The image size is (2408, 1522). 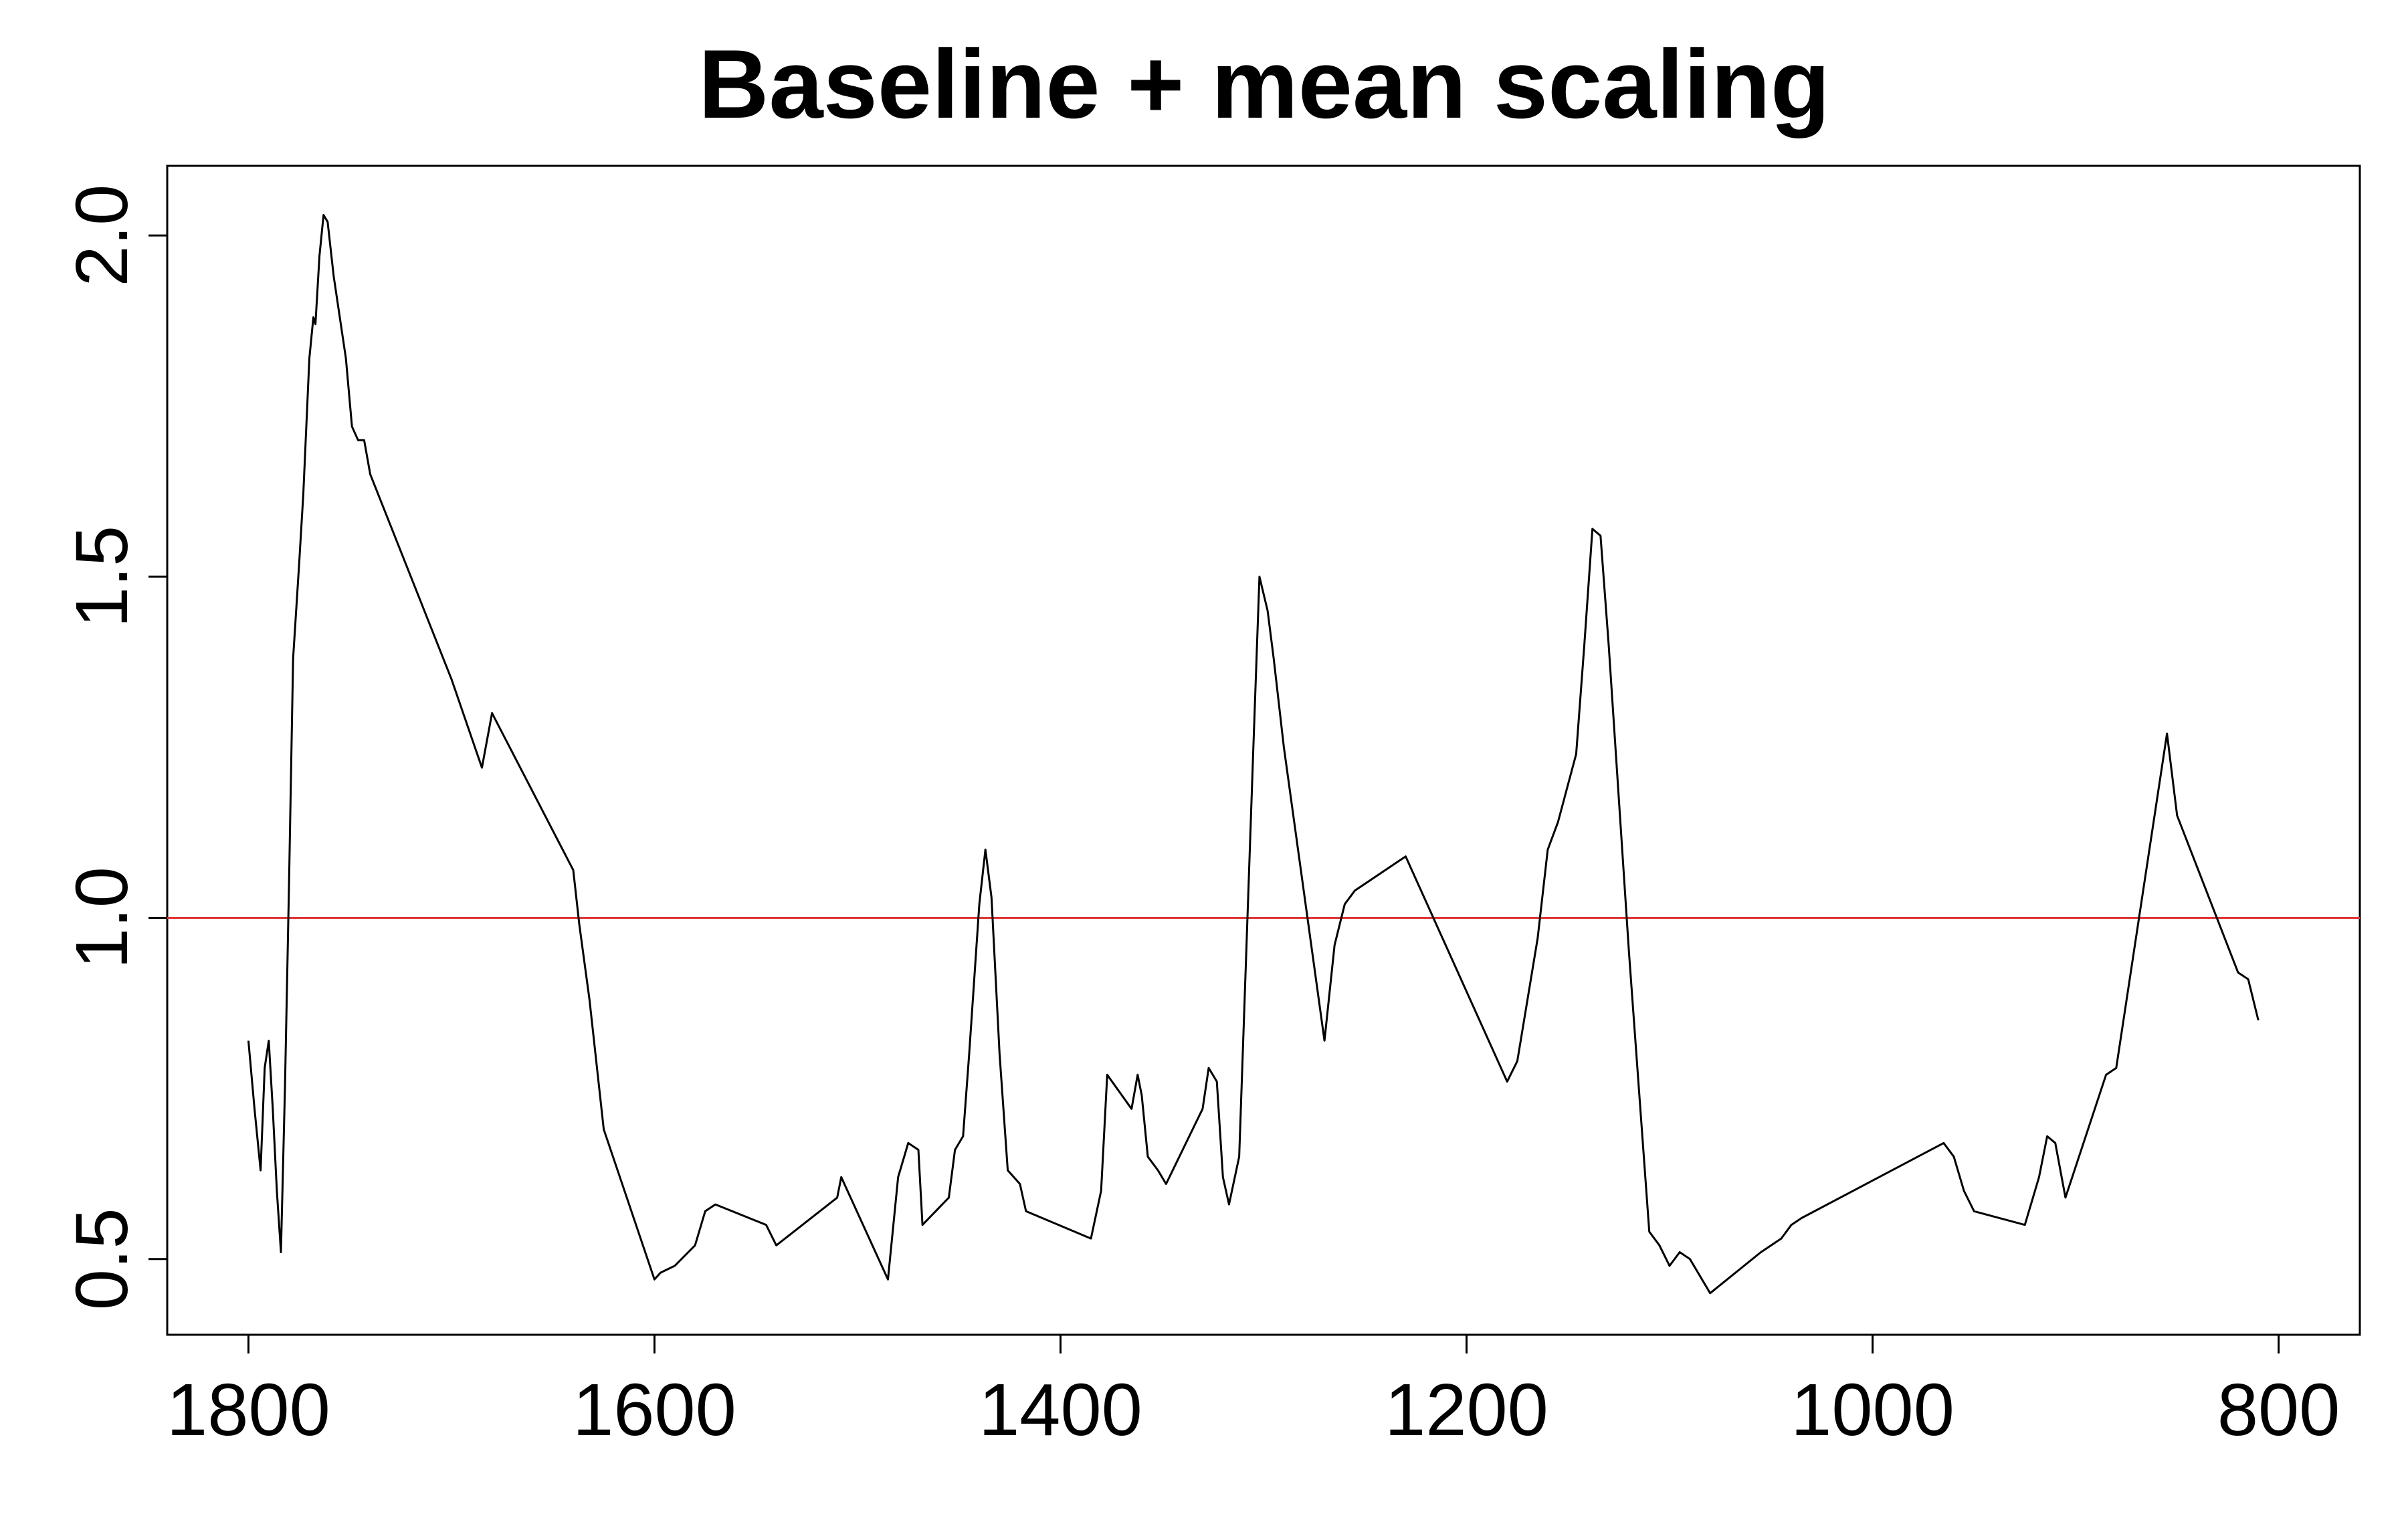 What do you see at coordinates (102, 1259) in the screenshot?
I see `y-tick-label: 0.5` at bounding box center [102, 1259].